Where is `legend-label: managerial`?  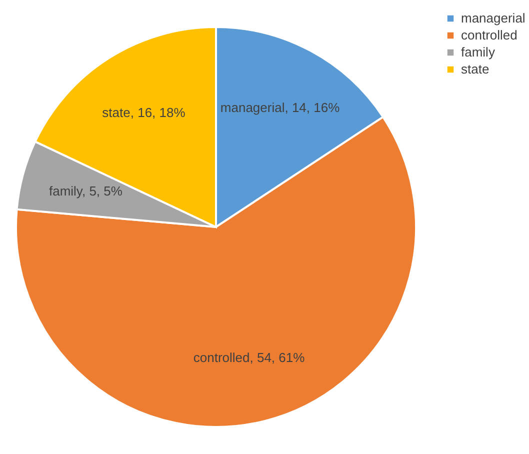 legend-label: managerial is located at coordinates (493, 18).